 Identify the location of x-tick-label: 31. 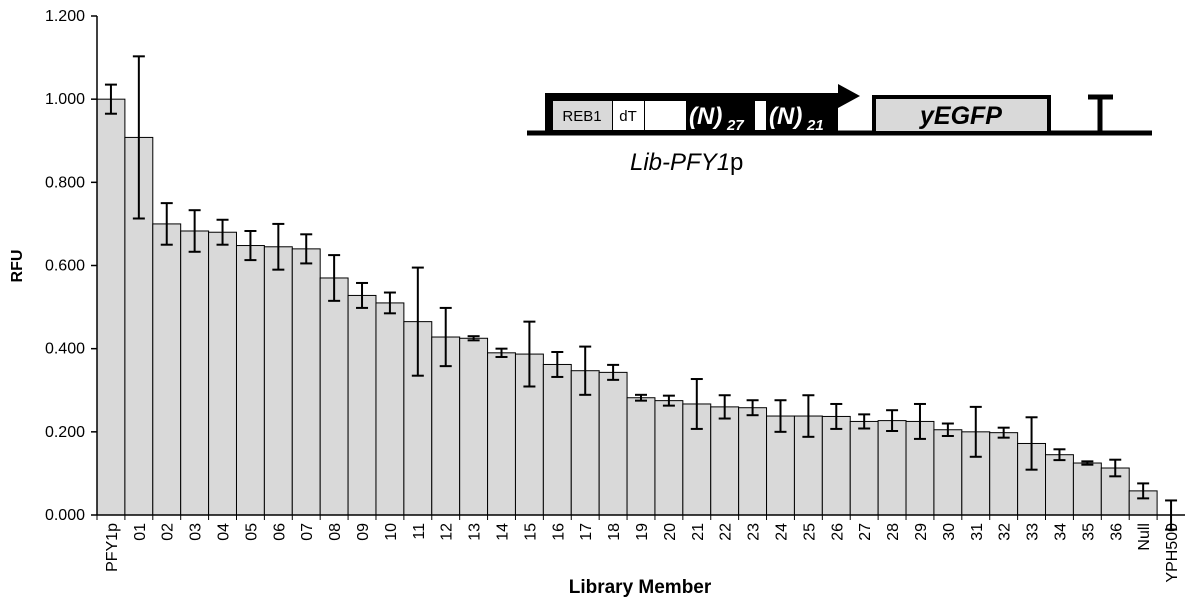
(977, 532).